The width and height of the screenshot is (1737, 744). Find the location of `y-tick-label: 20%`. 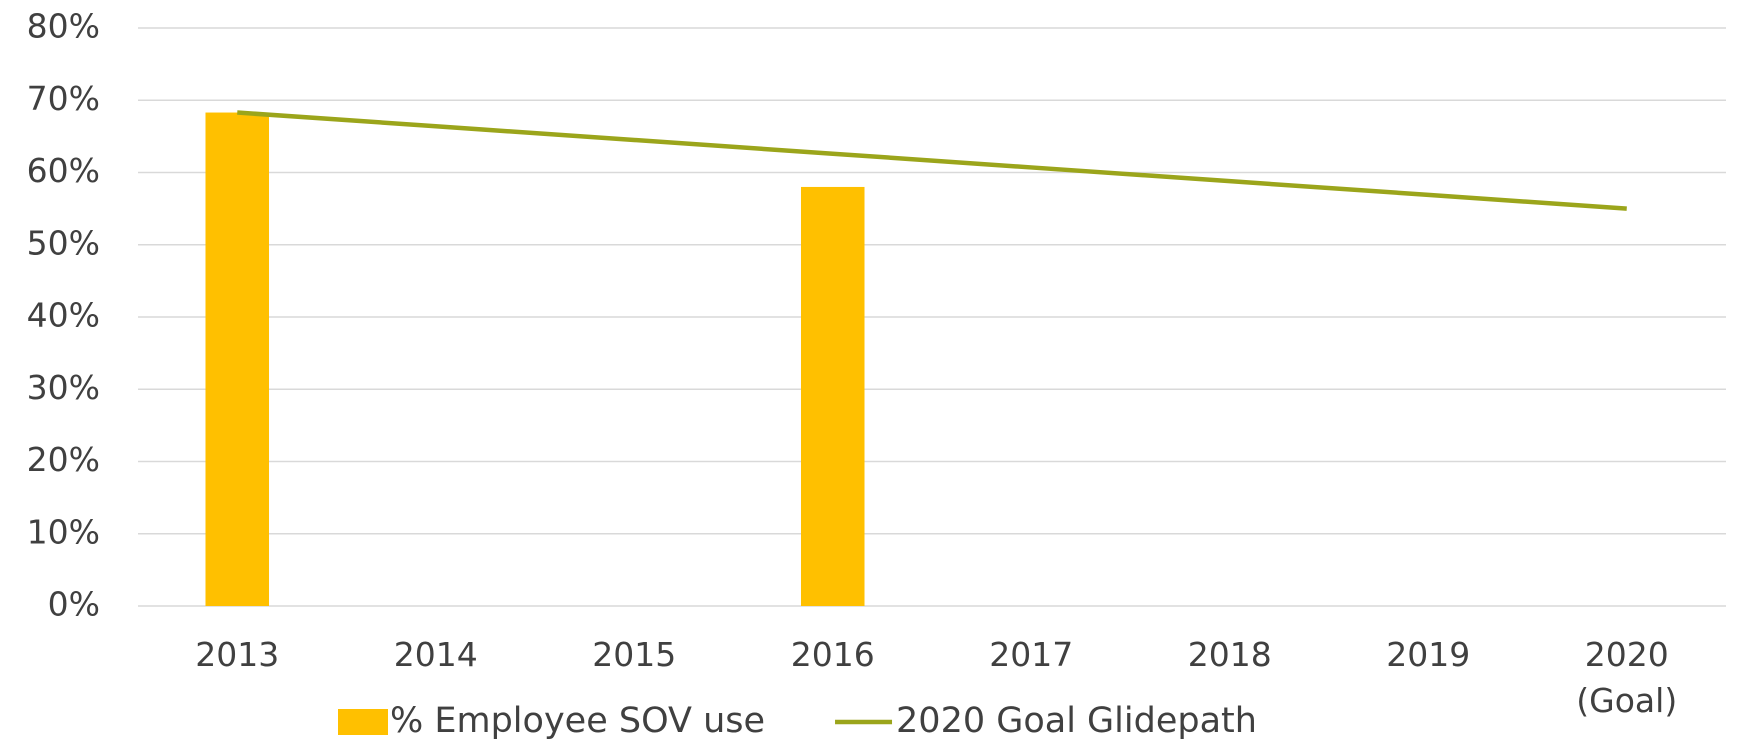

y-tick-label: 20% is located at coordinates (63, 459).